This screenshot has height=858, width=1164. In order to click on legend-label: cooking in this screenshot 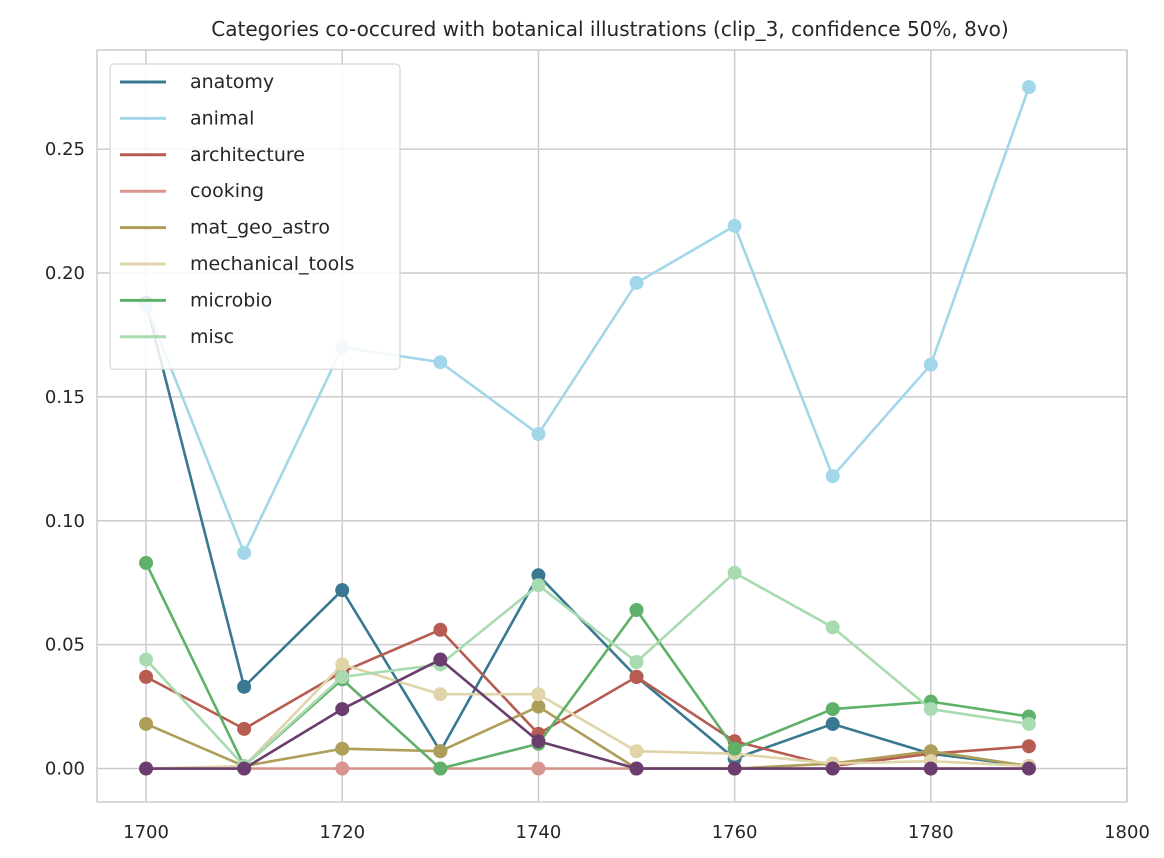, I will do `click(227, 191)`.